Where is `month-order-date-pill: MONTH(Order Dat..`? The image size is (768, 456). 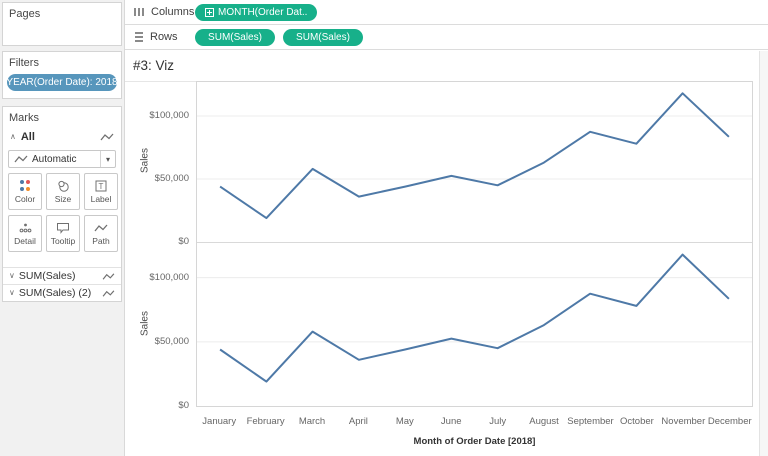
month-order-date-pill: MONTH(Order Dat.. is located at coordinates (256, 12).